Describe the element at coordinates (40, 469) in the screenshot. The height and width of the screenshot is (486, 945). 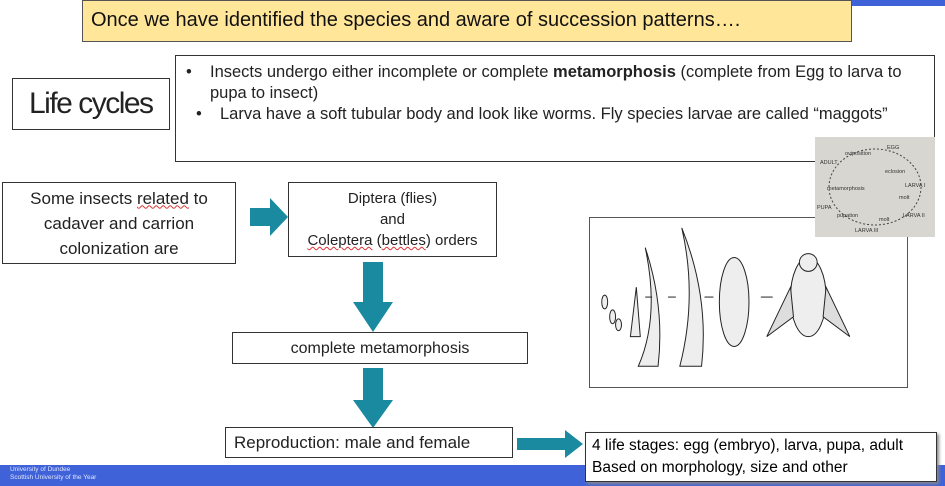
I see `footer-line: University of Dundee` at that location.